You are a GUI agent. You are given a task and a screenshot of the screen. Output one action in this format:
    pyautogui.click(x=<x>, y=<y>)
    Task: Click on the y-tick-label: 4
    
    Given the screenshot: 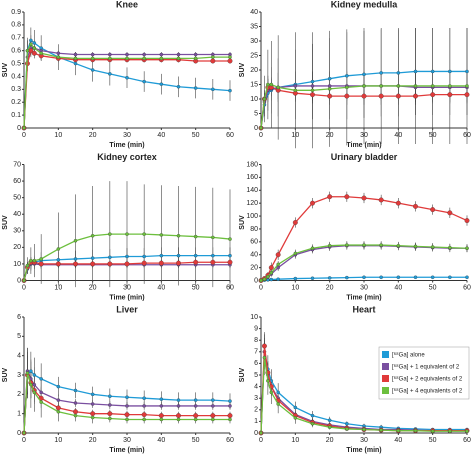 What is the action you would take?
    pyautogui.click(x=19, y=356)
    